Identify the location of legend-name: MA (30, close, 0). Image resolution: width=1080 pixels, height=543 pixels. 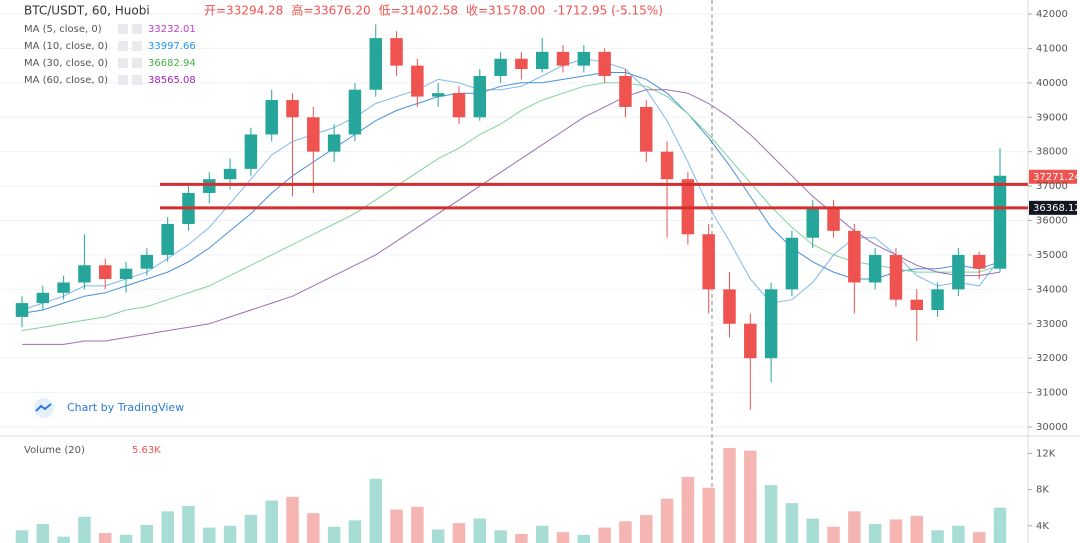
(66, 63).